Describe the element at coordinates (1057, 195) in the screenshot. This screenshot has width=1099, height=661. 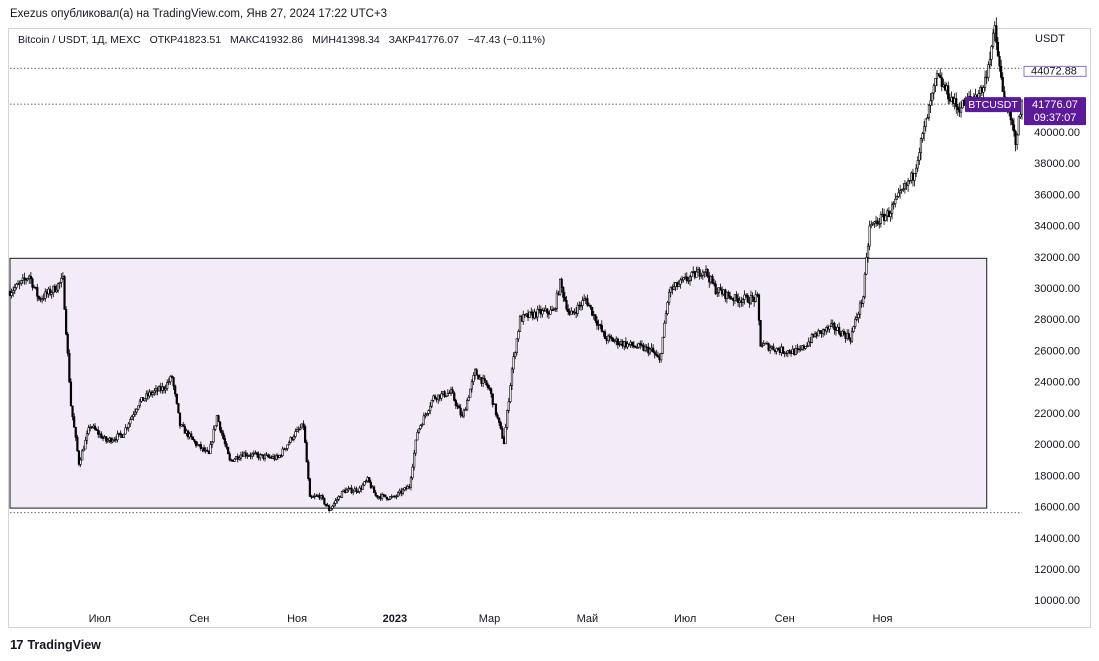
I see `y-tick-label: 36000.00` at that location.